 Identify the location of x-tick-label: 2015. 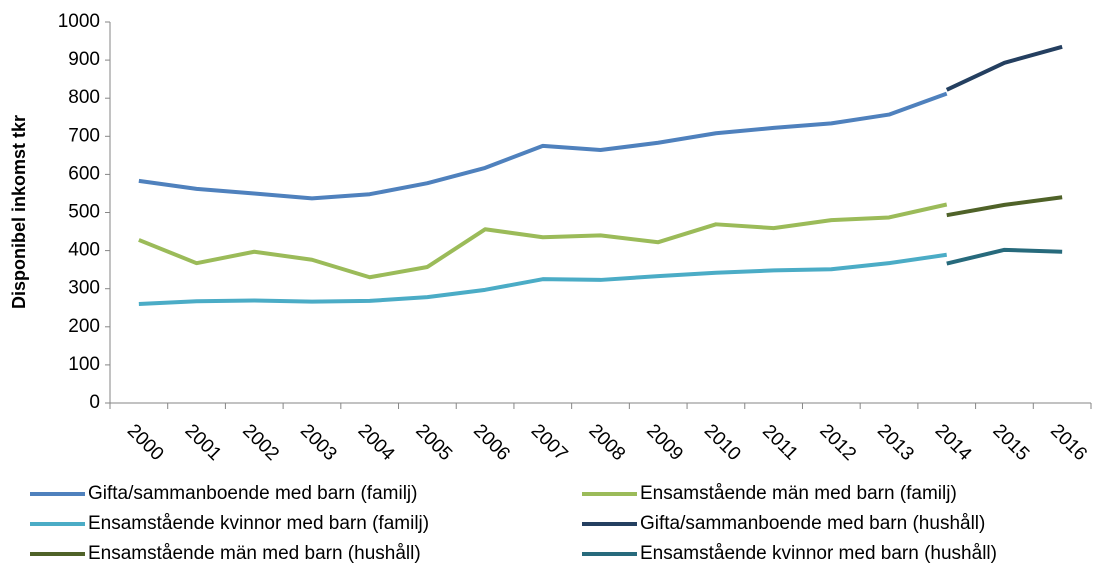
(1010, 442).